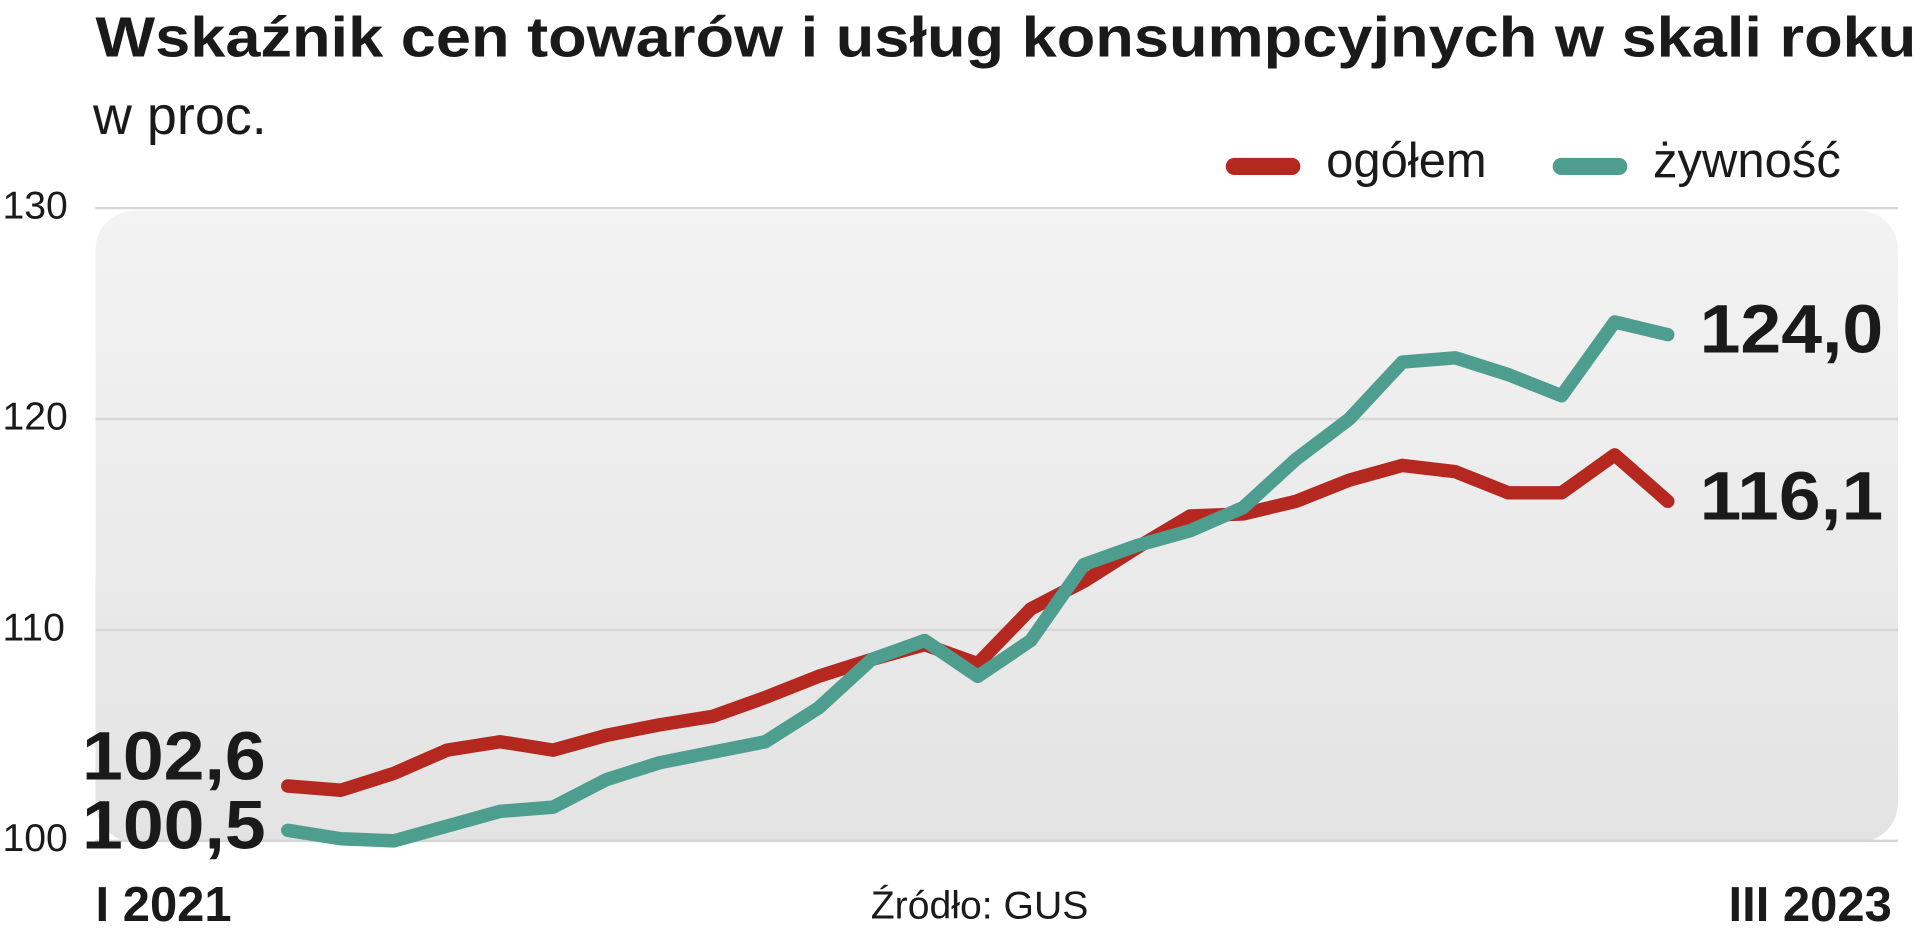  What do you see at coordinates (980, 906) in the screenshot?
I see `source: Źródło: GUS` at bounding box center [980, 906].